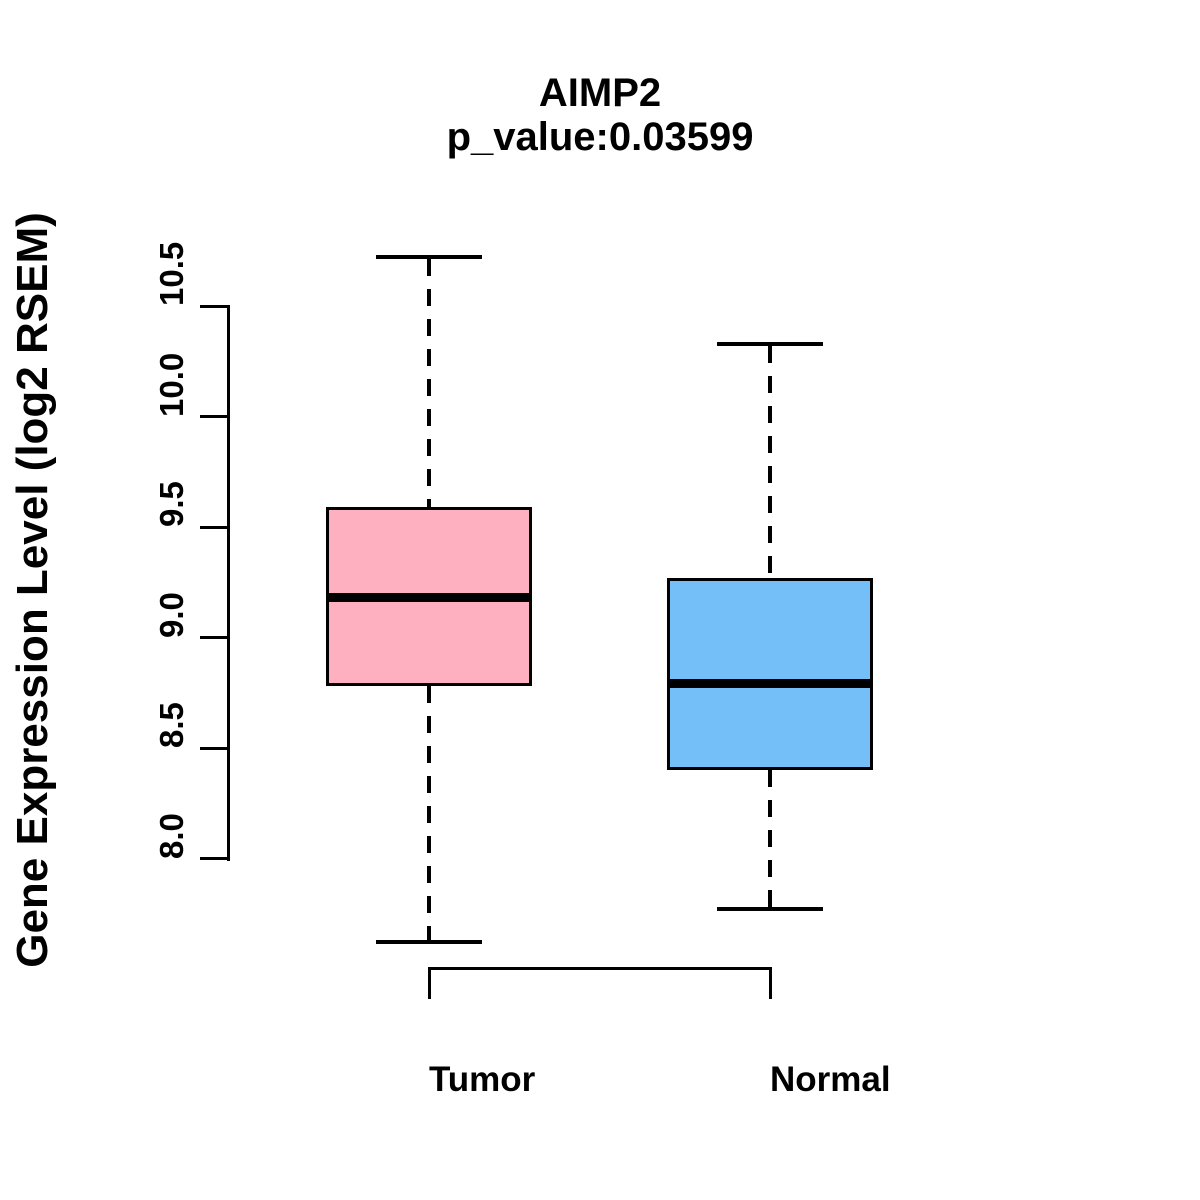 The width and height of the screenshot is (1200, 1200). I want to click on chart-title: AIMP2, so click(600, 93).